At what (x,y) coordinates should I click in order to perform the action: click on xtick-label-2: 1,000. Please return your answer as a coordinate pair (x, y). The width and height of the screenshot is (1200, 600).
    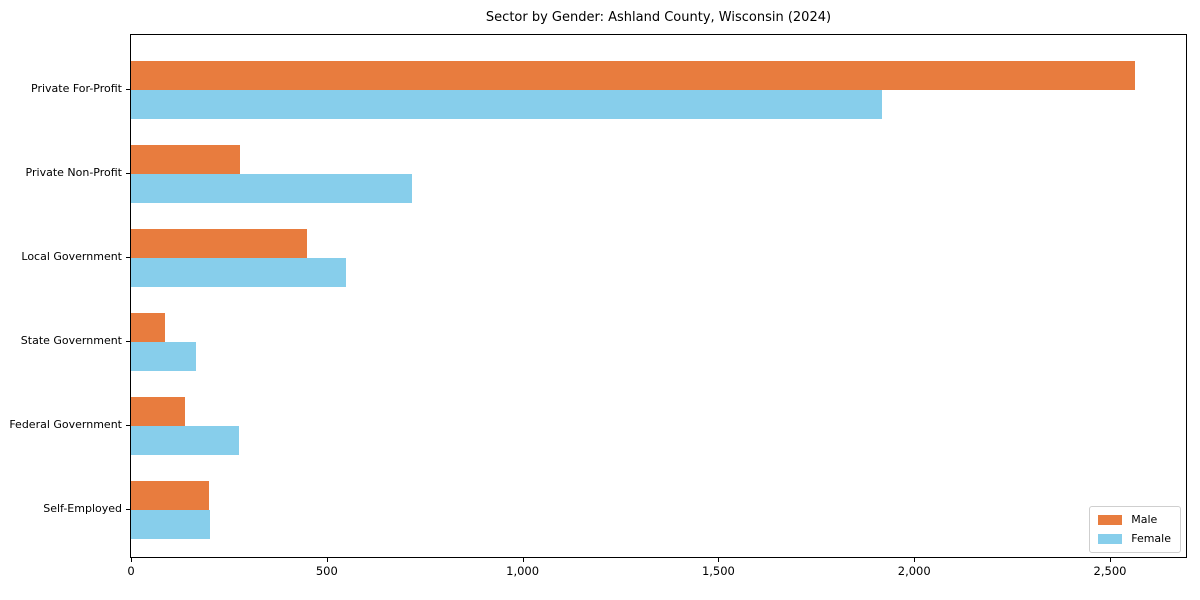
    Looking at the image, I should click on (523, 571).